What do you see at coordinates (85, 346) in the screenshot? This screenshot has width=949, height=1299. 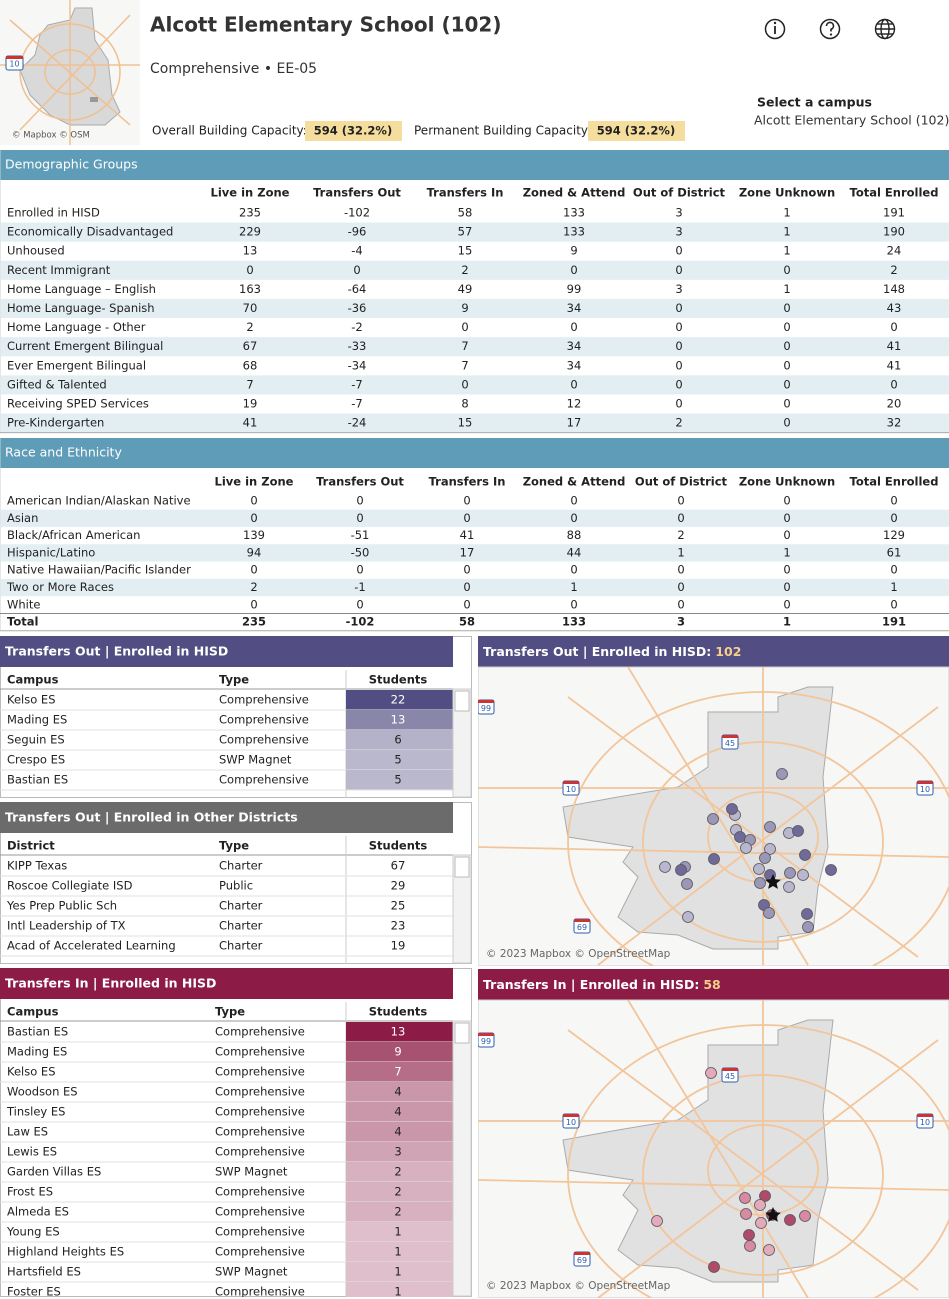 I see `row-label: Current Emergent Bilingual` at bounding box center [85, 346].